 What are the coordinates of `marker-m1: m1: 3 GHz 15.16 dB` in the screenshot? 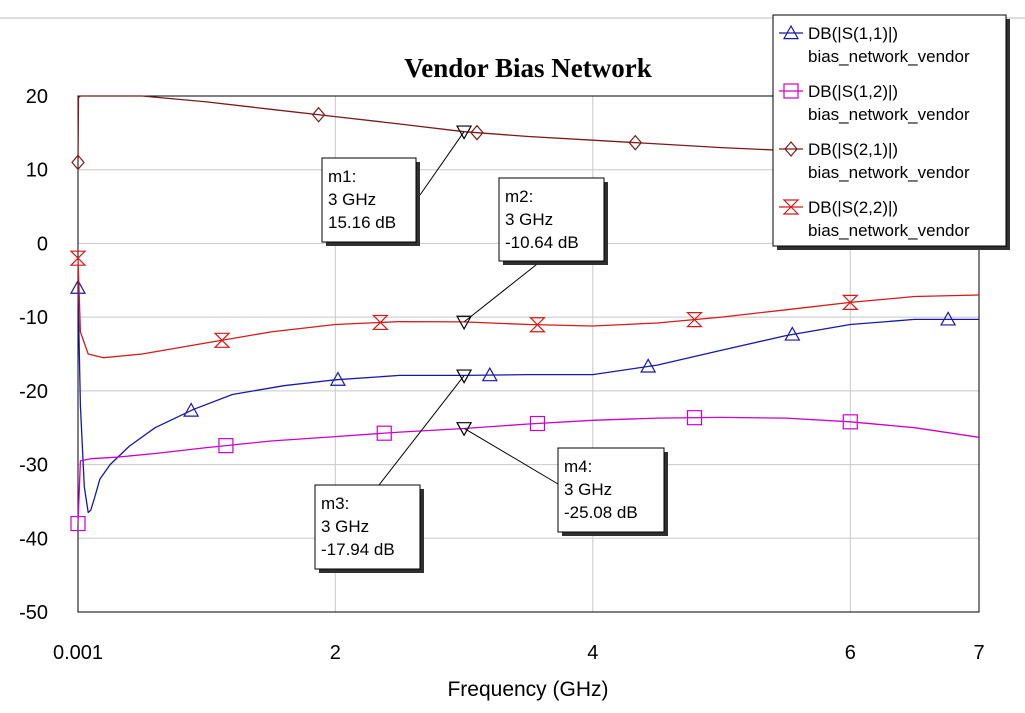 It's located at (397, 185).